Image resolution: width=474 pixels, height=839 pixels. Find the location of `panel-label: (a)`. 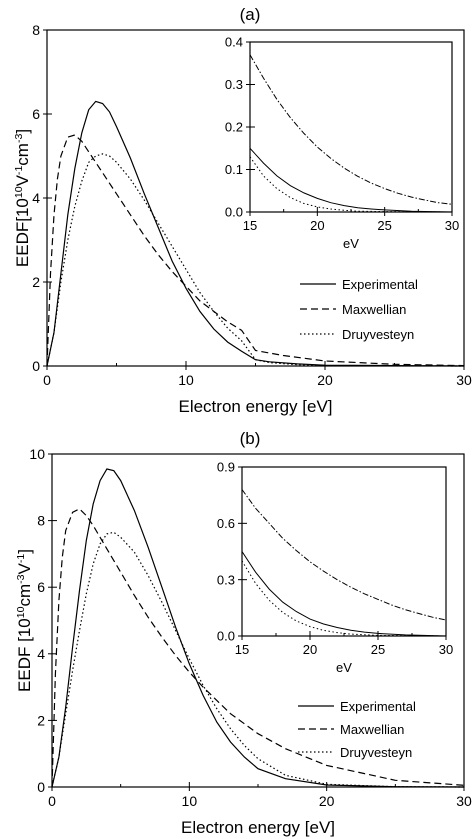

panel-label: (a) is located at coordinates (250, 14).